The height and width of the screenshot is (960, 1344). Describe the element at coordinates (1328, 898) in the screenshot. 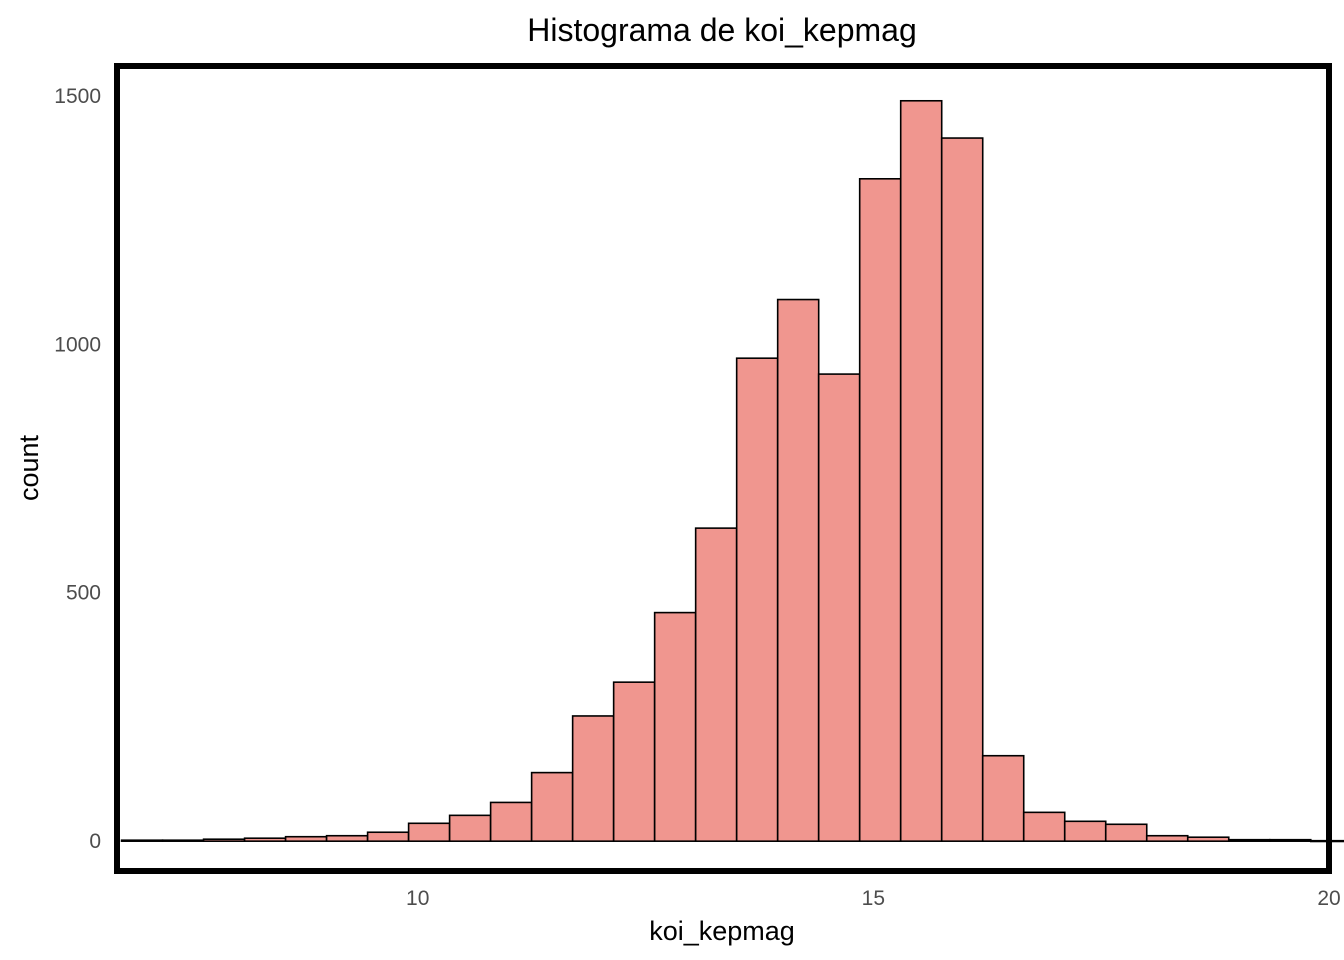

I see `x-tick-label: 20` at that location.